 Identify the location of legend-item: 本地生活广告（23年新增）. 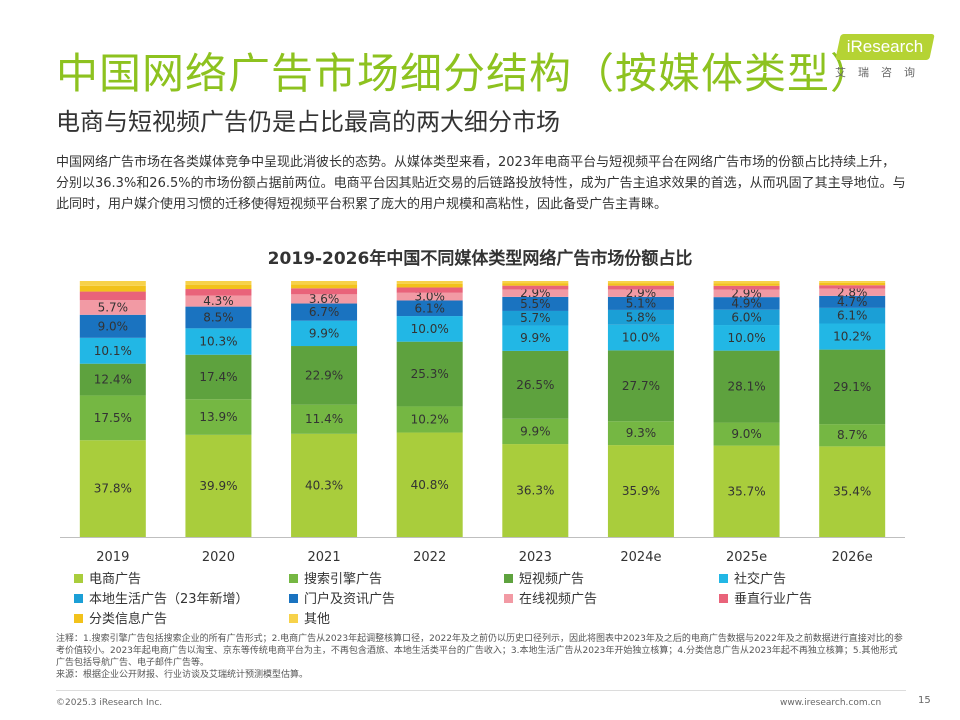
(161, 600).